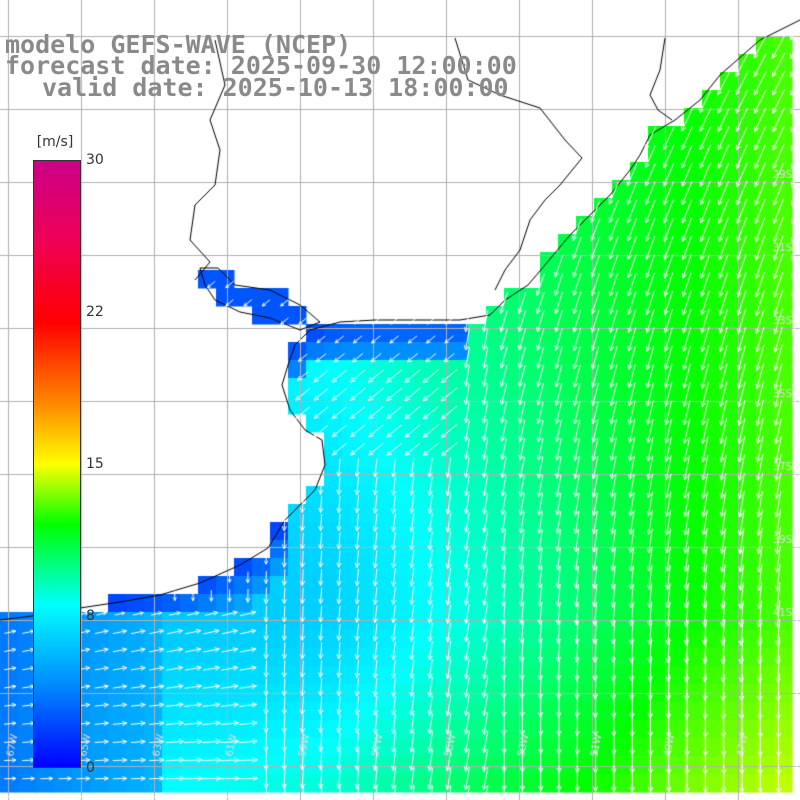 This screenshot has width=800, height=800. What do you see at coordinates (90, 616) in the screenshot?
I see `colorbar-tick-8: 8` at bounding box center [90, 616].